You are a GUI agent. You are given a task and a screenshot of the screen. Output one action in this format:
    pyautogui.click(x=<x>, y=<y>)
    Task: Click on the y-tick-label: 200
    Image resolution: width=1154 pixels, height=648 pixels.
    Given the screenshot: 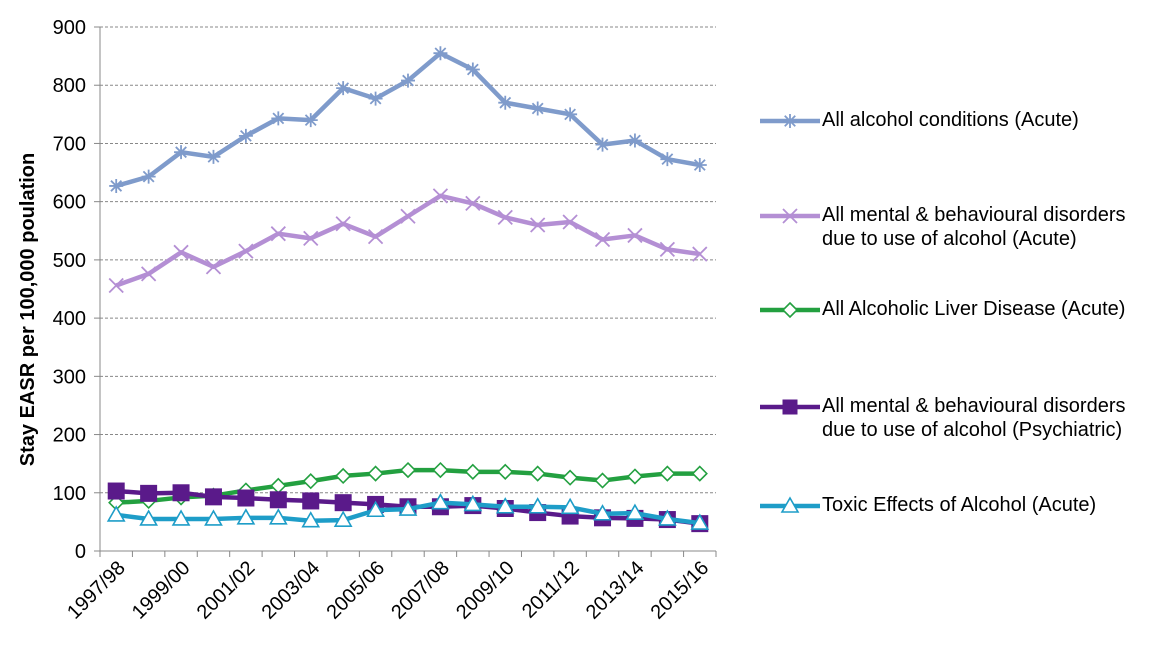 What is the action you would take?
    pyautogui.click(x=69, y=436)
    